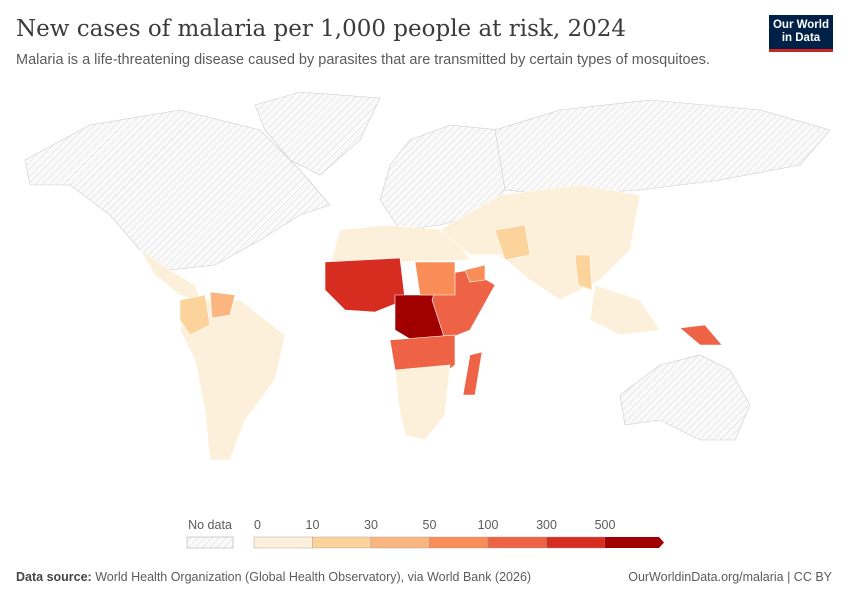  Describe the element at coordinates (701, 335) in the screenshot. I see `region-papua-new-guinea` at that location.